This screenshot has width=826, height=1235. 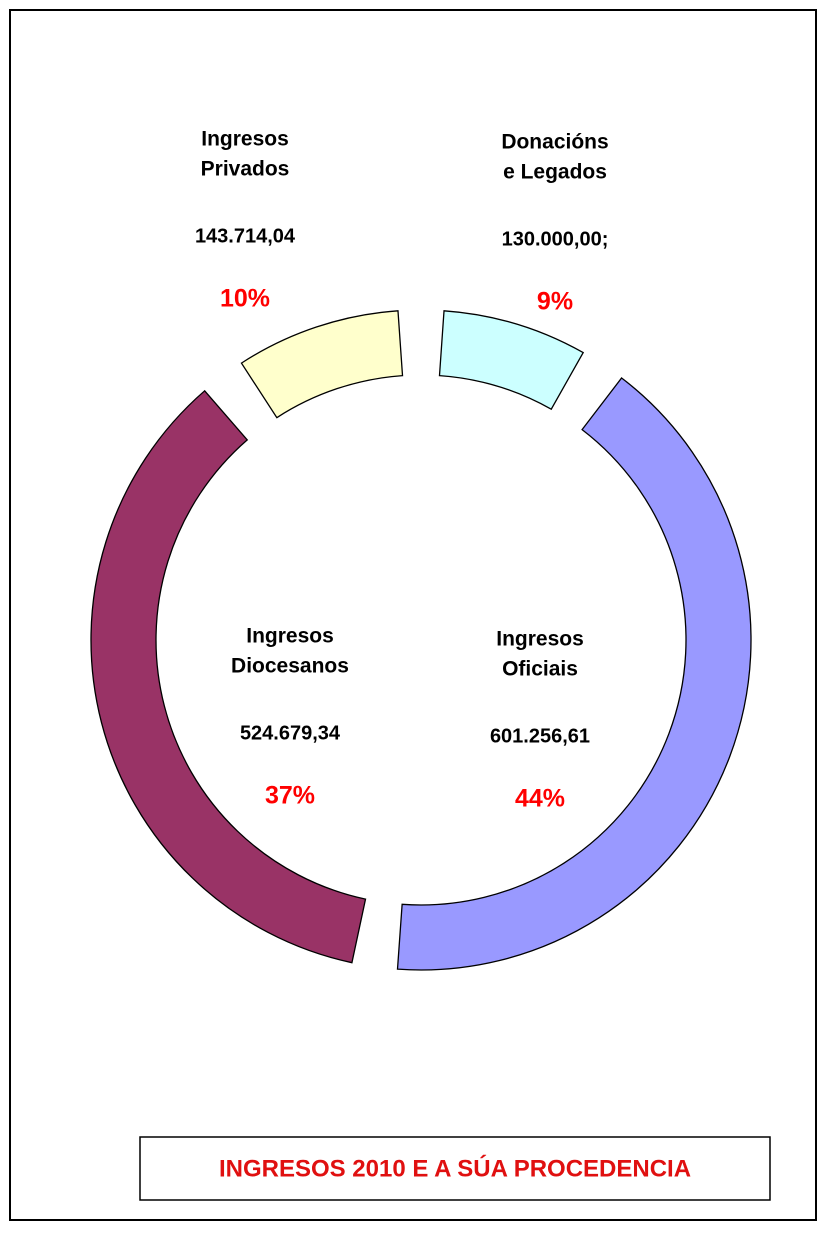 What do you see at coordinates (555, 302) in the screenshot?
I see `percentage-label: 9%` at bounding box center [555, 302].